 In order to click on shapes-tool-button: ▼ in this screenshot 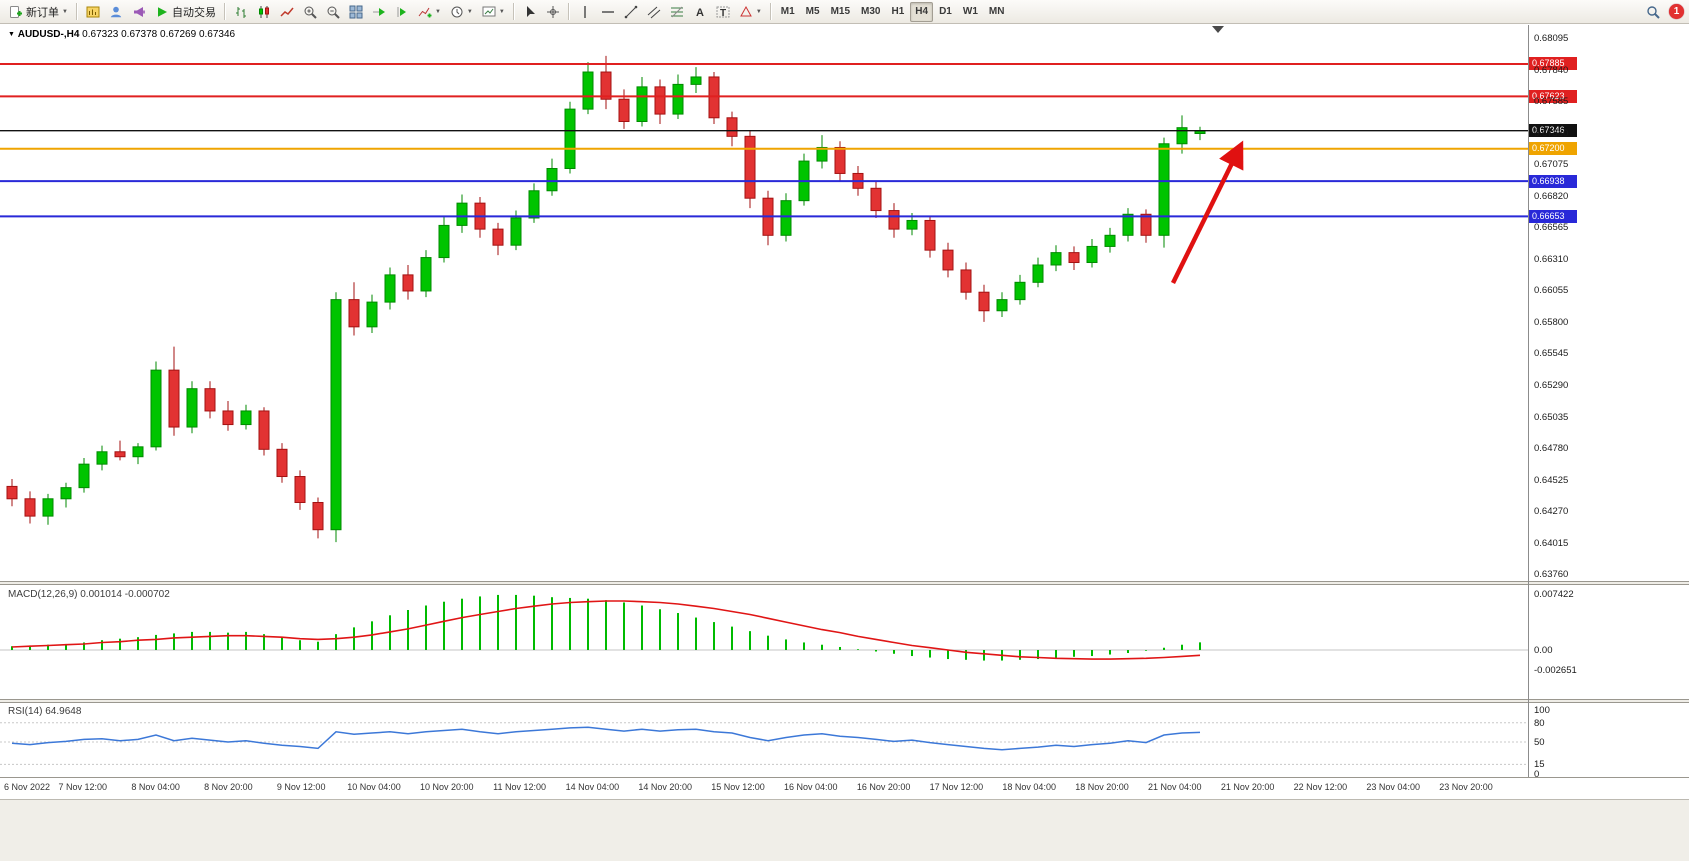, I will do `click(750, 12)`.